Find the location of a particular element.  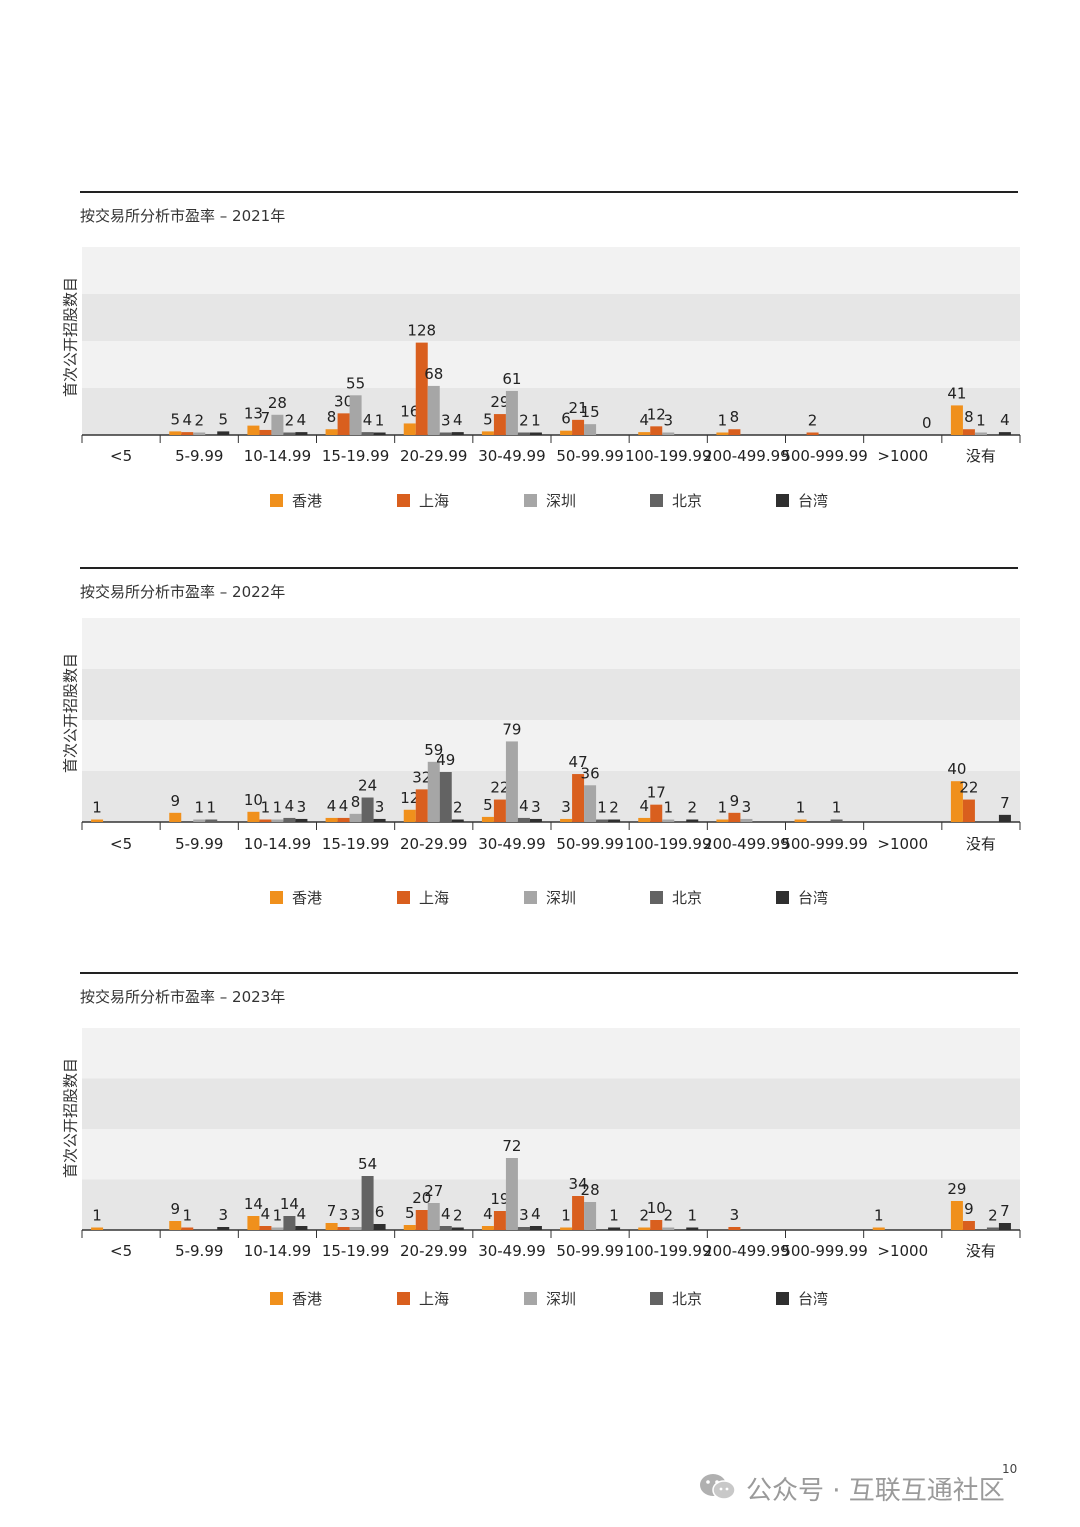

legend-item: 香港 is located at coordinates (296, 500).